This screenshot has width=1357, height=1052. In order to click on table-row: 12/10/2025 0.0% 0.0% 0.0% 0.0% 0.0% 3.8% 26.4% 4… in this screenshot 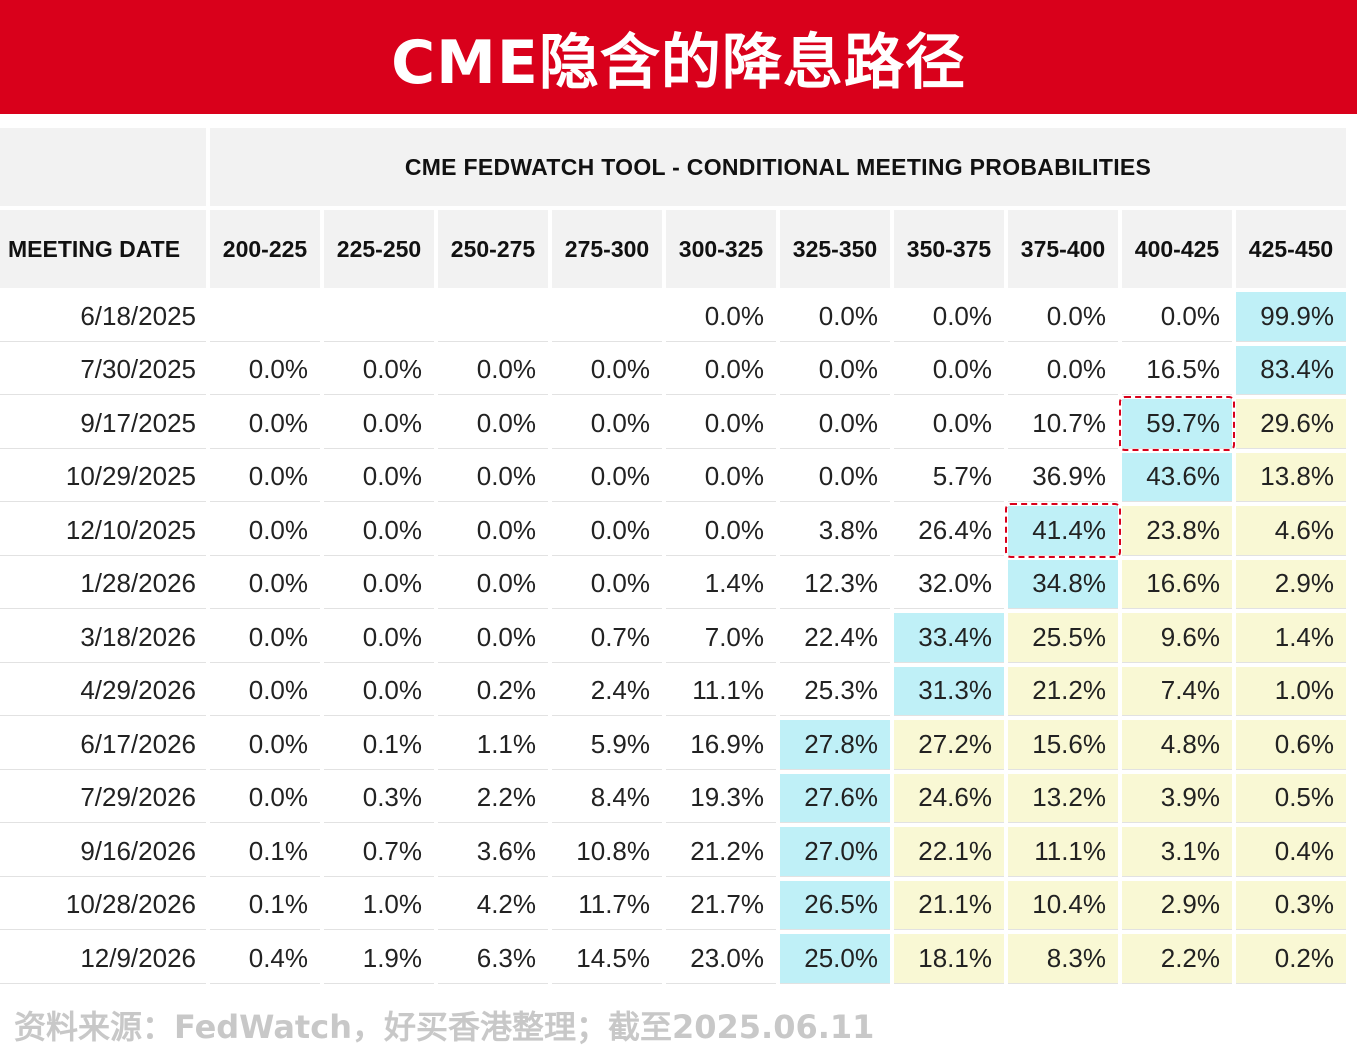, I will do `click(673, 530)`.